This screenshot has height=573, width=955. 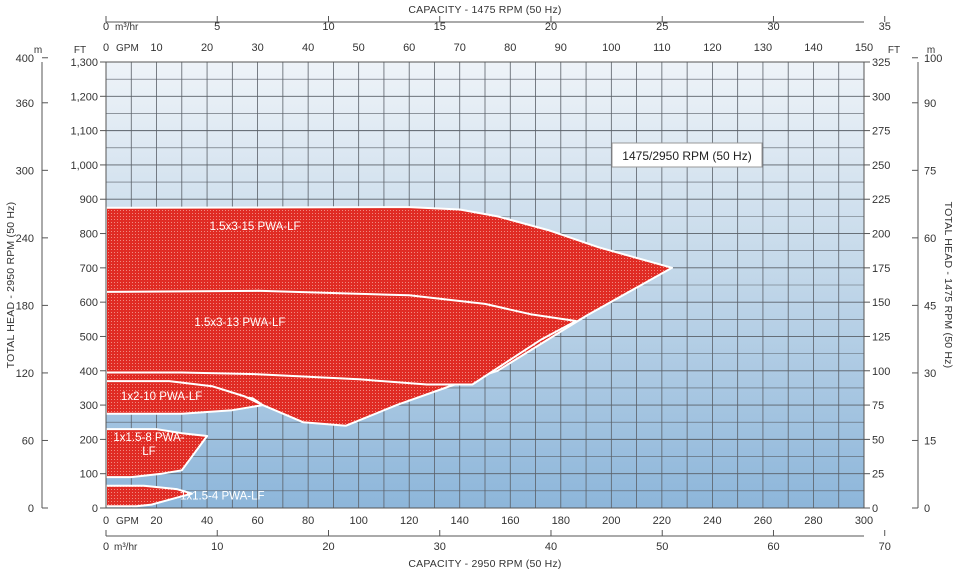 What do you see at coordinates (813, 48) in the screenshot?
I see `tick-label-gpm-top: 140` at bounding box center [813, 48].